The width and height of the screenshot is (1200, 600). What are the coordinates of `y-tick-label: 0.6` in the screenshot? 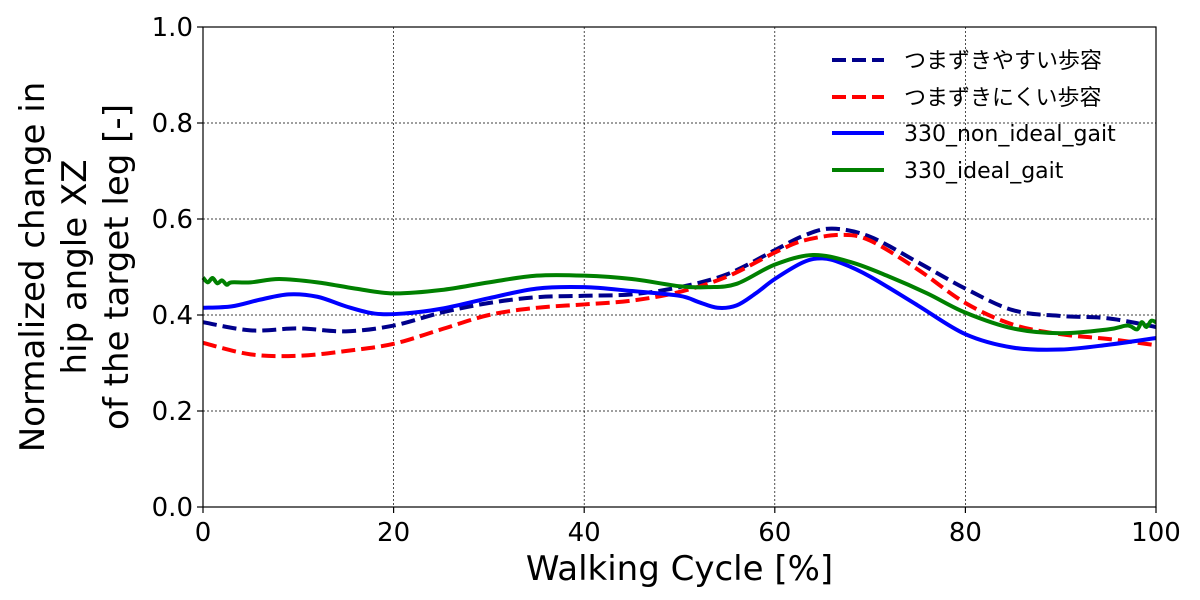 It's located at (172, 220).